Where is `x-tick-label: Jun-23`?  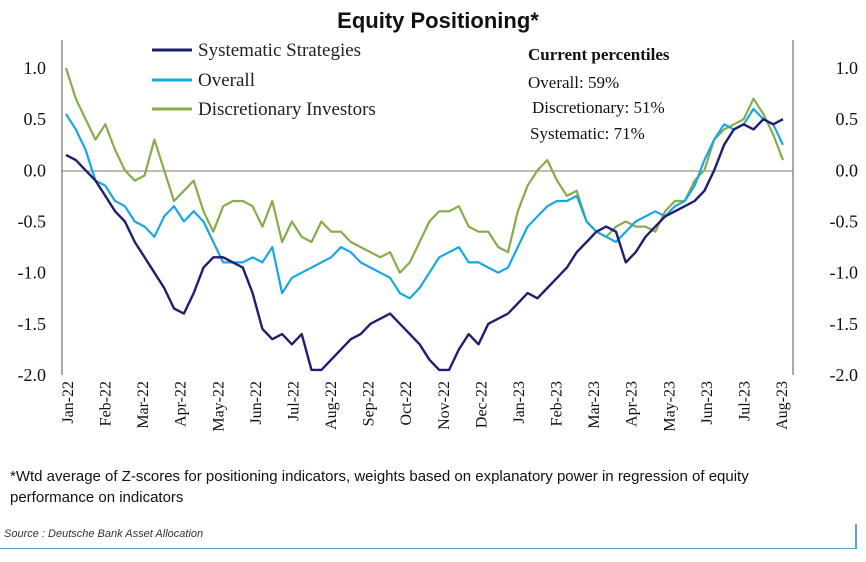
x-tick-label: Jun-23 is located at coordinates (707, 403).